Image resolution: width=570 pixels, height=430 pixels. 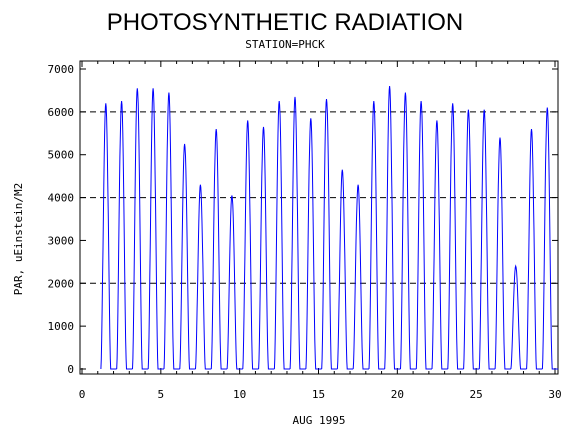 I want to click on y-tick-label: 7000, so click(x=61, y=69).